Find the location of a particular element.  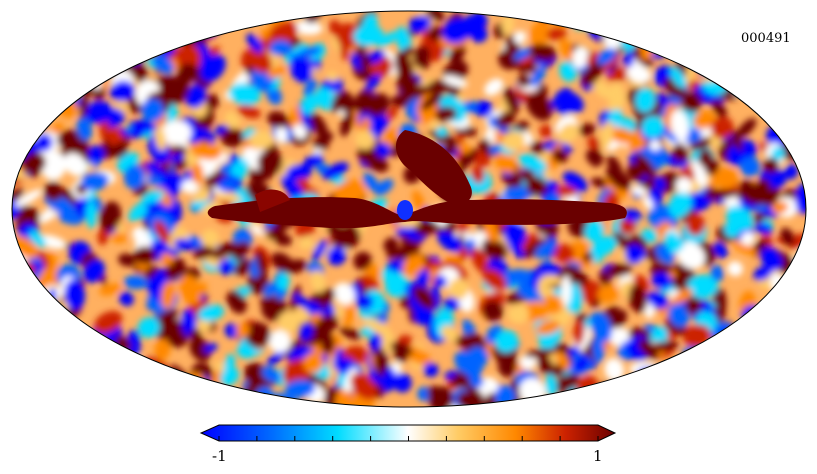

colorbar is located at coordinates (408, 433).